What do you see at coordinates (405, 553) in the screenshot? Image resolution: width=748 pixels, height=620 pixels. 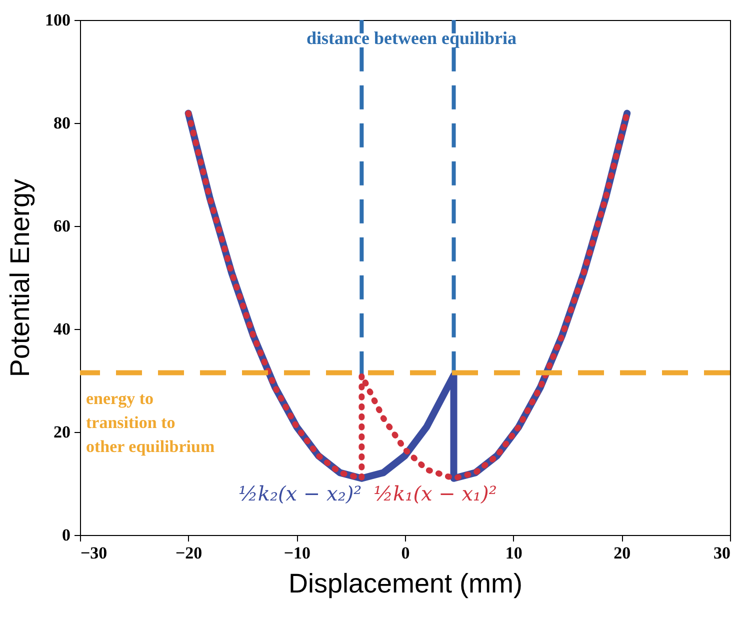 I see `x-tick-label: 0` at bounding box center [405, 553].